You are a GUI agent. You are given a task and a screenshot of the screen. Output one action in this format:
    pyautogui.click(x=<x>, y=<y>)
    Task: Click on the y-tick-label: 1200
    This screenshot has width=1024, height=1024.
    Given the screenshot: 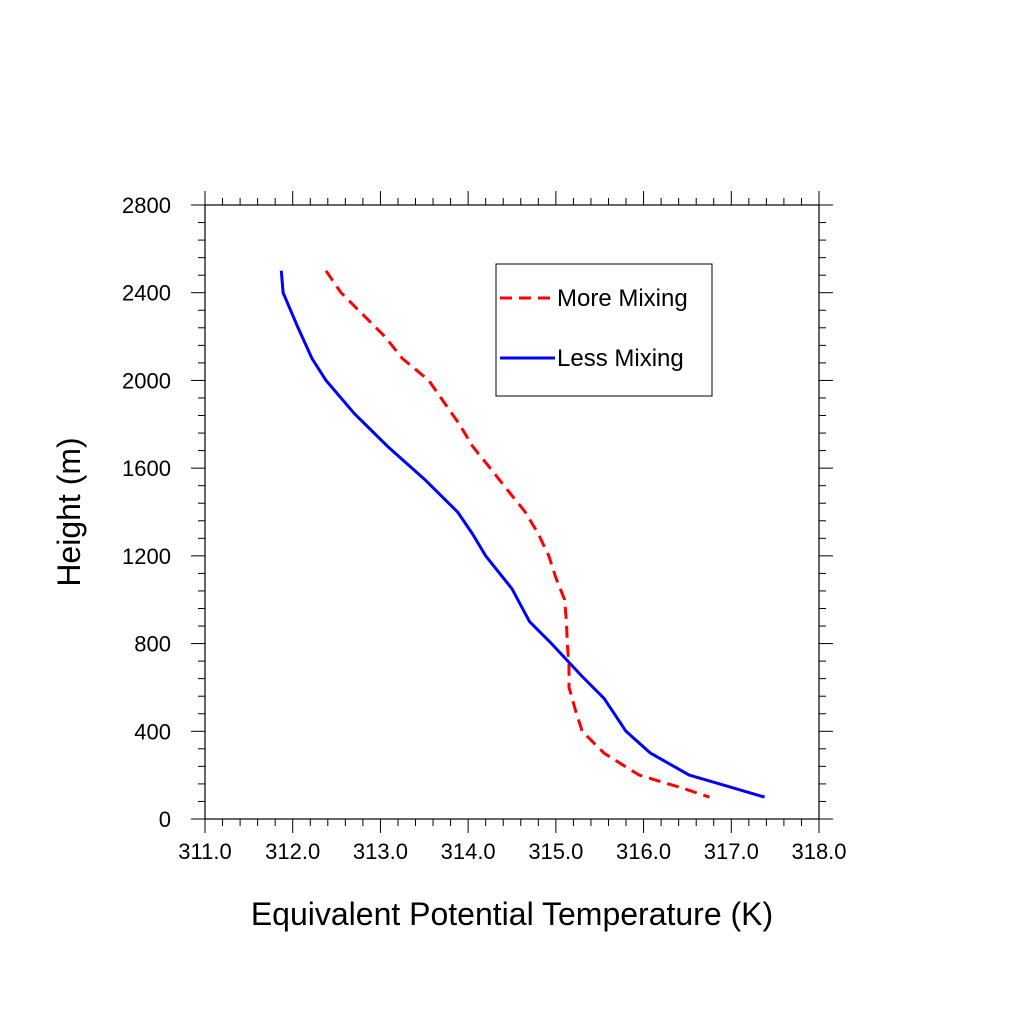 What is the action you would take?
    pyautogui.click(x=146, y=556)
    